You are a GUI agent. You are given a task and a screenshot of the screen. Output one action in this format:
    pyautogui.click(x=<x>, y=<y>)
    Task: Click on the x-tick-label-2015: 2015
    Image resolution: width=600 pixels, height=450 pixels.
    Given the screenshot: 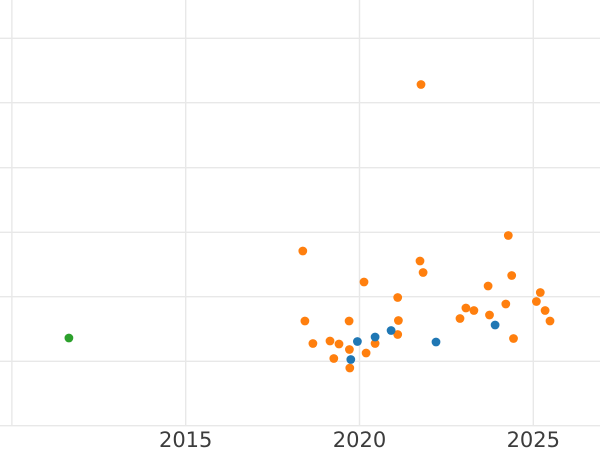 What is the action you would take?
    pyautogui.click(x=185, y=439)
    